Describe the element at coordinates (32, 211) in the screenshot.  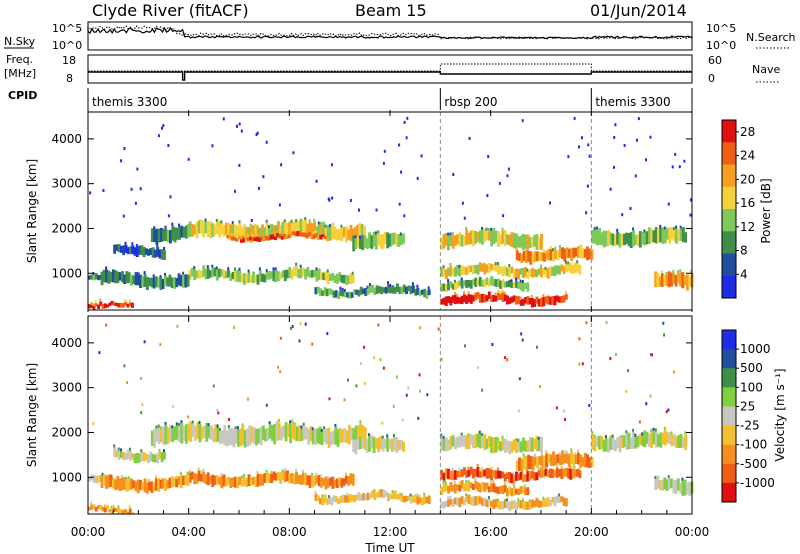
I see `power-ylabel: Slant Range [km]` at that location.